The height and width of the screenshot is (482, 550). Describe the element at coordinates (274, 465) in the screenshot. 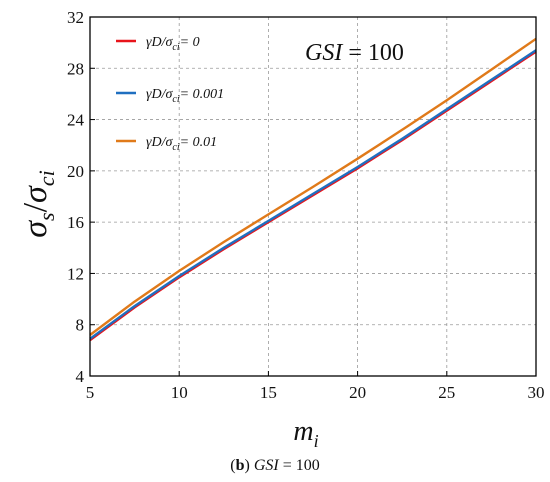

I see `figure-caption: (b) GSI = 100` at that location.